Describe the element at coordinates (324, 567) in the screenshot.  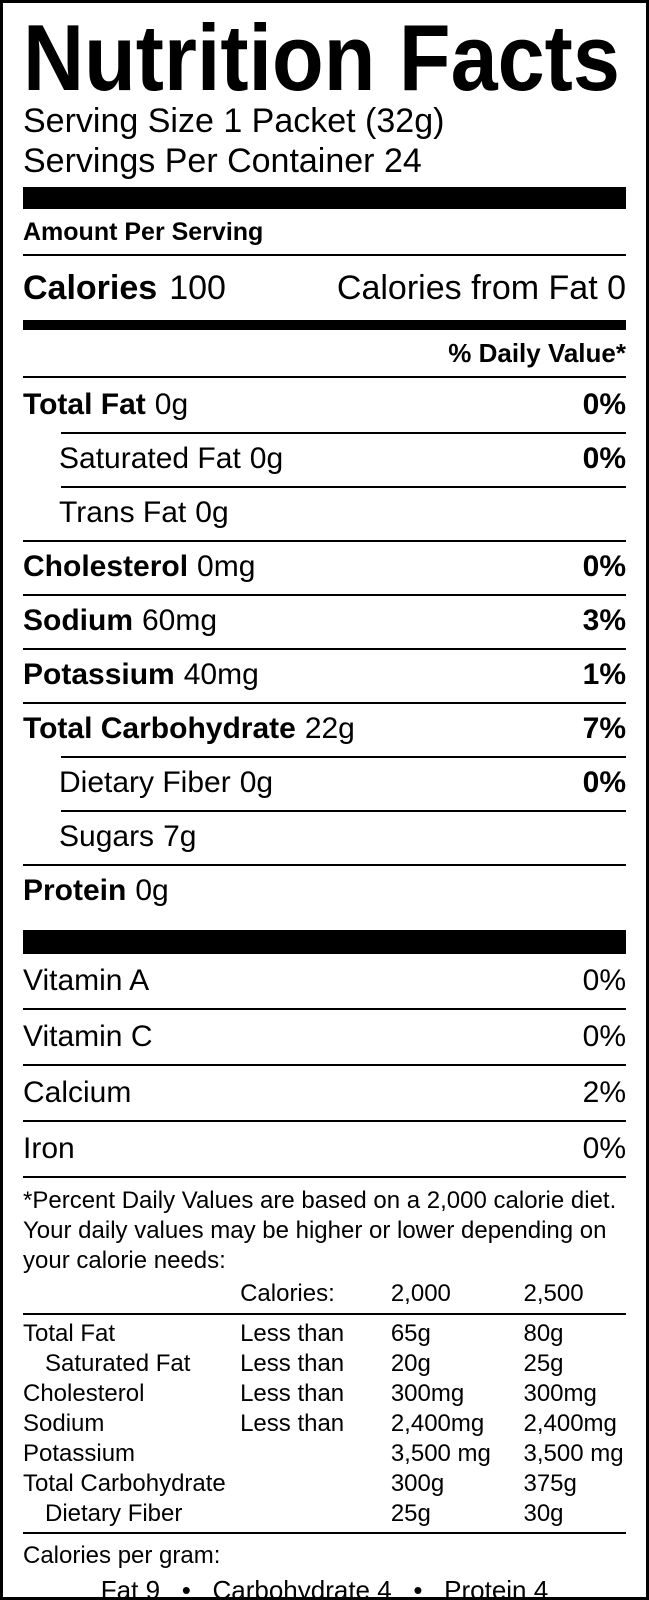
I see `nutrient-row-cholesterol: Cholesterol 0mg 0%` at that location.